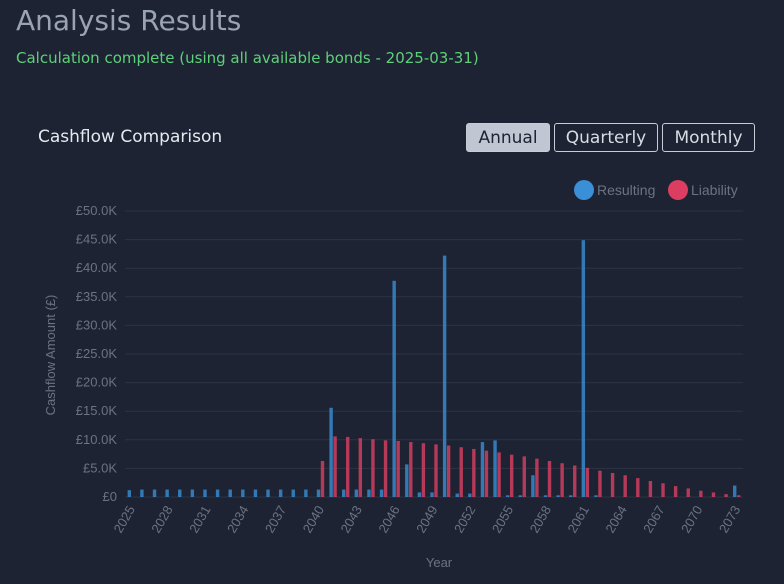 The height and width of the screenshot is (584, 784). Describe the element at coordinates (322, 478) in the screenshot. I see `liability-bar-2040` at that location.